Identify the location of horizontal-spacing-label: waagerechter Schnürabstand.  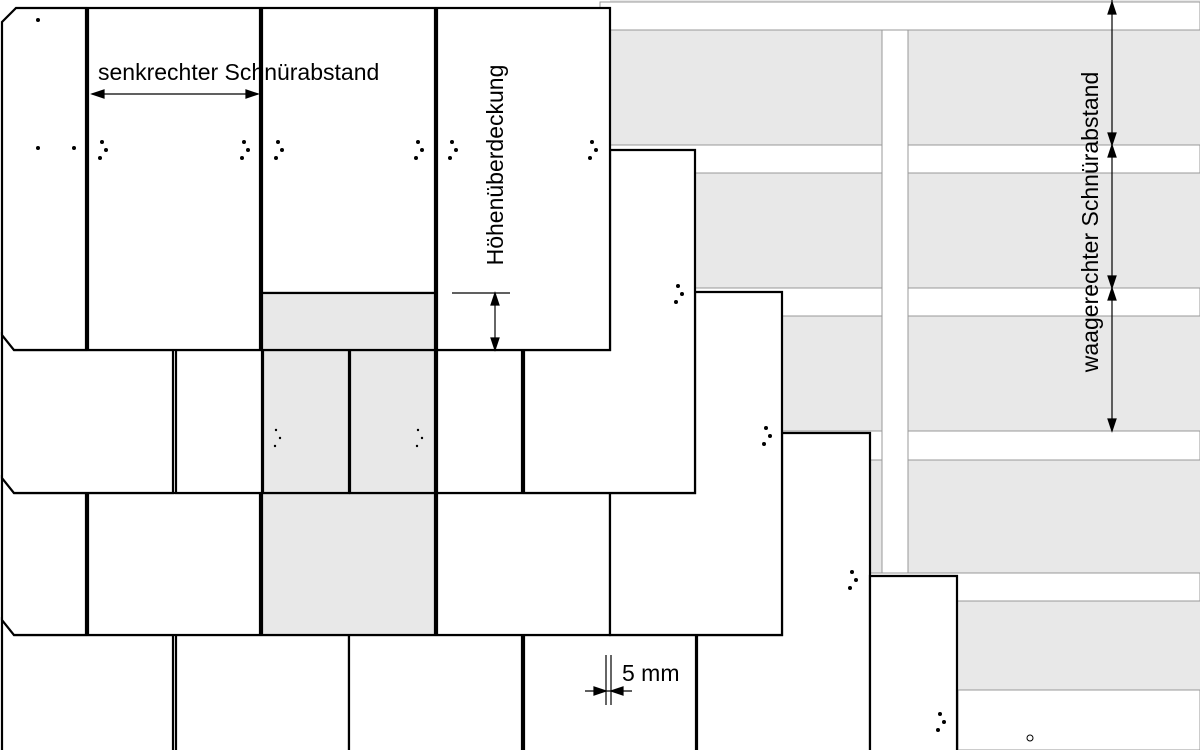
(1090, 222).